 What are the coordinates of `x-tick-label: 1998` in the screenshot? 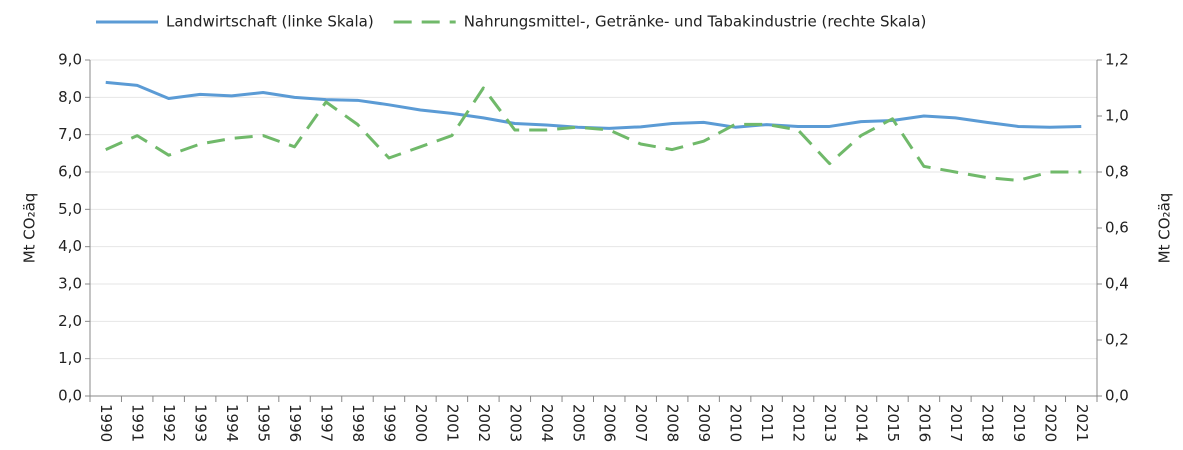 It's located at (358, 423).